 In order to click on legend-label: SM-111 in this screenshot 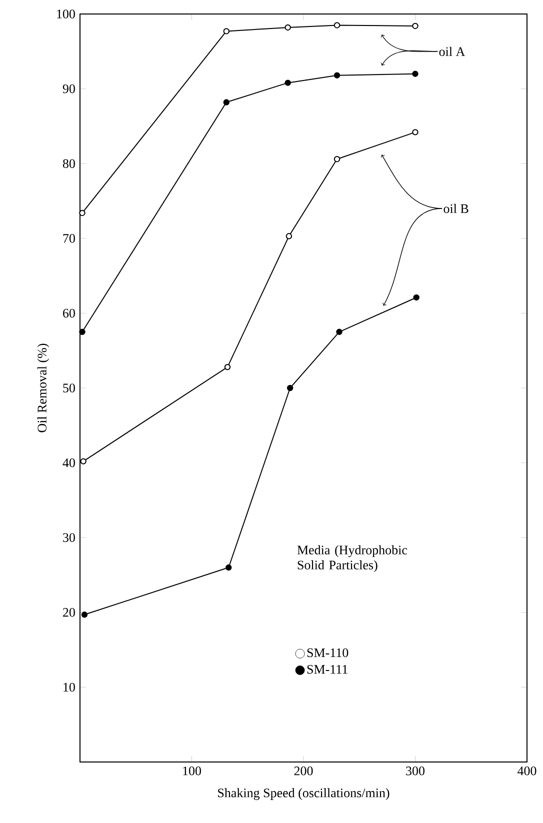, I will do `click(327, 669)`.